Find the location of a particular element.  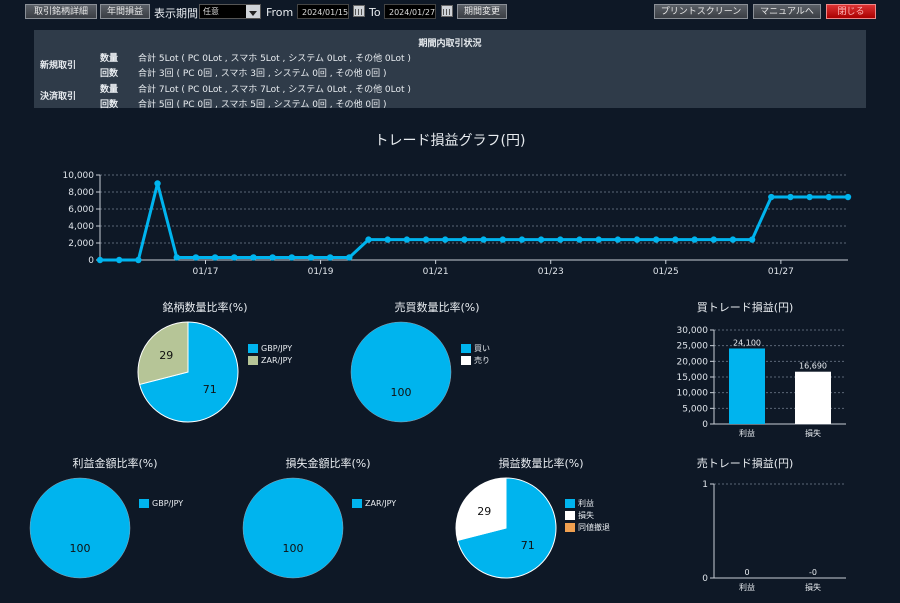

pie-title: 銘柄数量比率(%) is located at coordinates (205, 307).